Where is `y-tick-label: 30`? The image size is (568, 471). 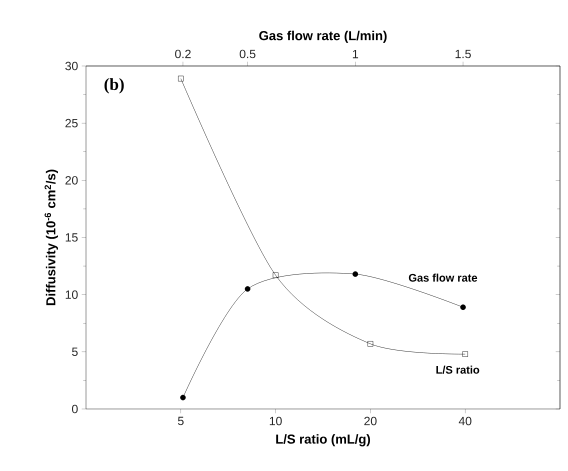
y-tick-label: 30 is located at coordinates (71, 66).